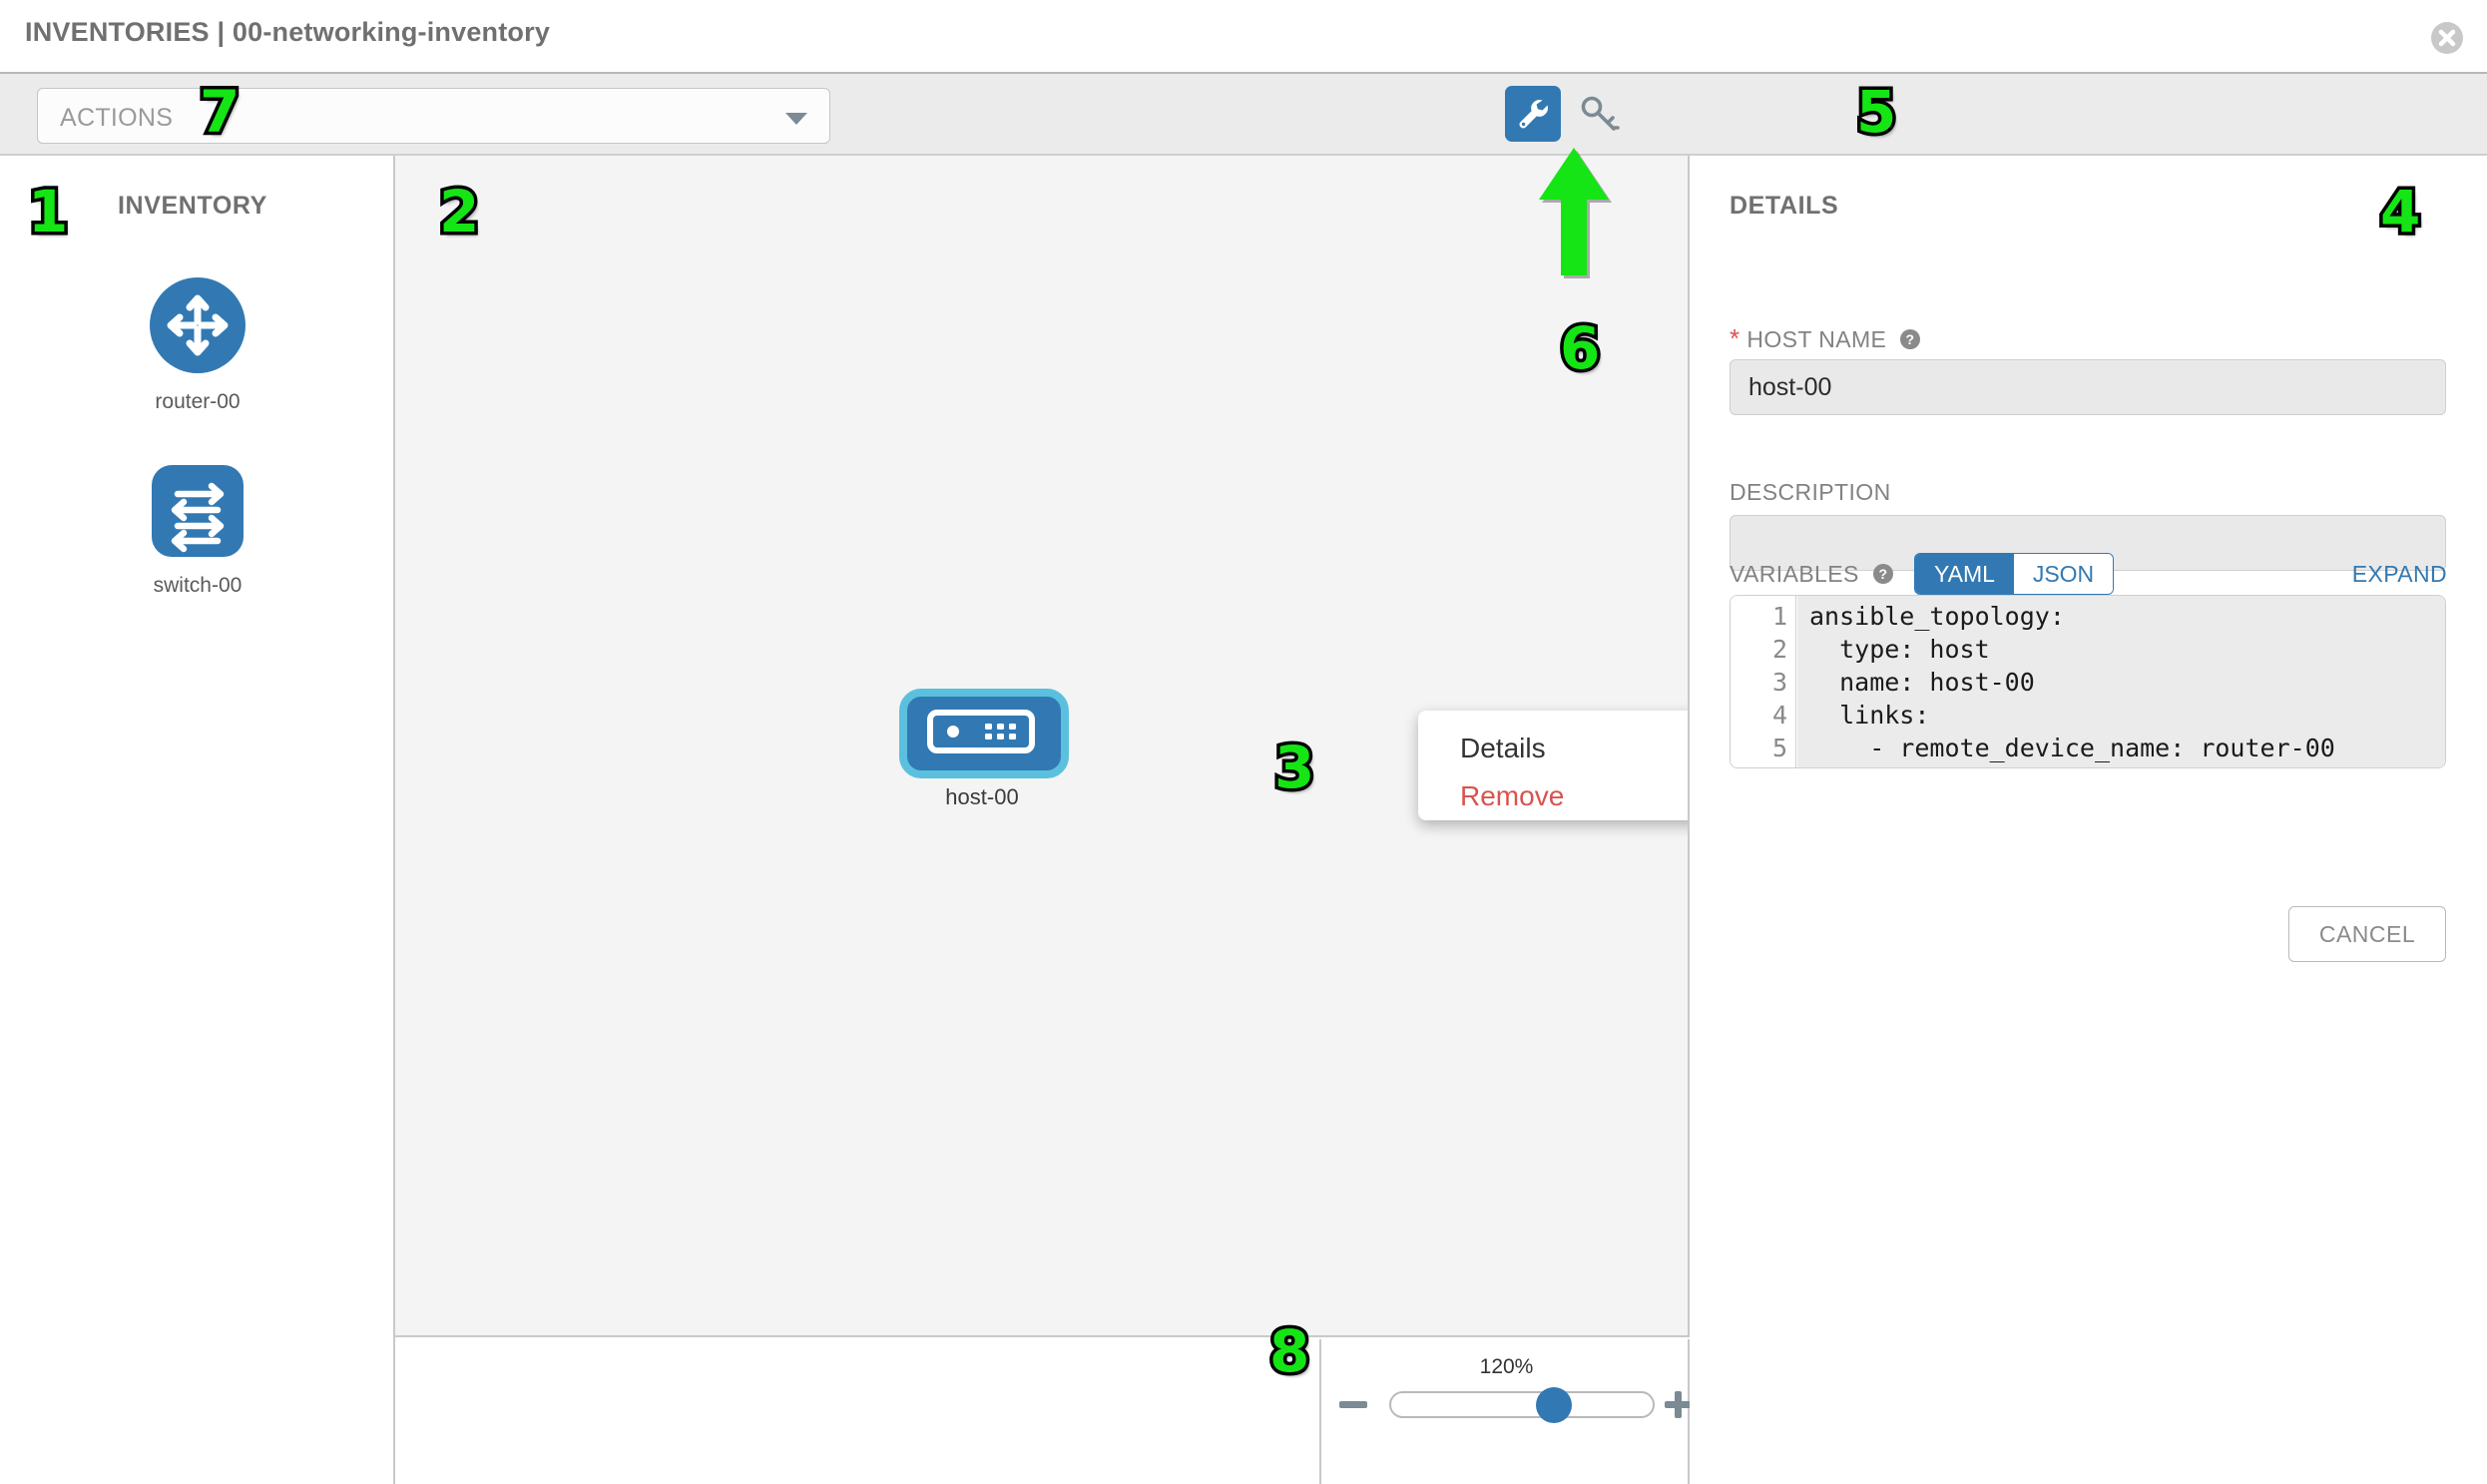 The height and width of the screenshot is (1484, 2487). Describe the element at coordinates (1243, 144) in the screenshot. I see `toolbar: ACTIONS SEARCH` at that location.